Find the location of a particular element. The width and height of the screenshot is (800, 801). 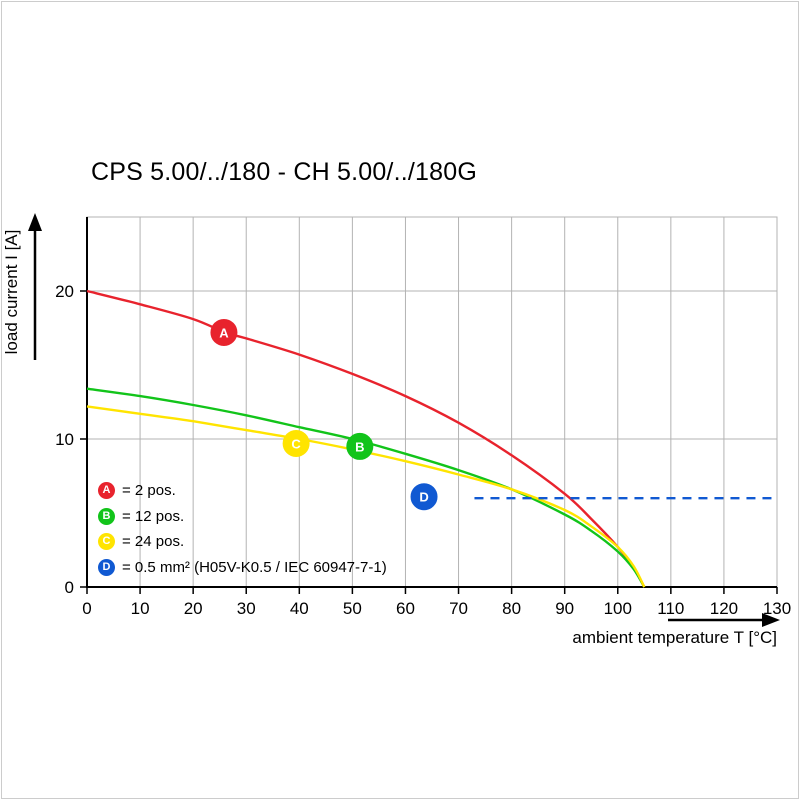

y-axis-arrow-icon is located at coordinates (35, 222).